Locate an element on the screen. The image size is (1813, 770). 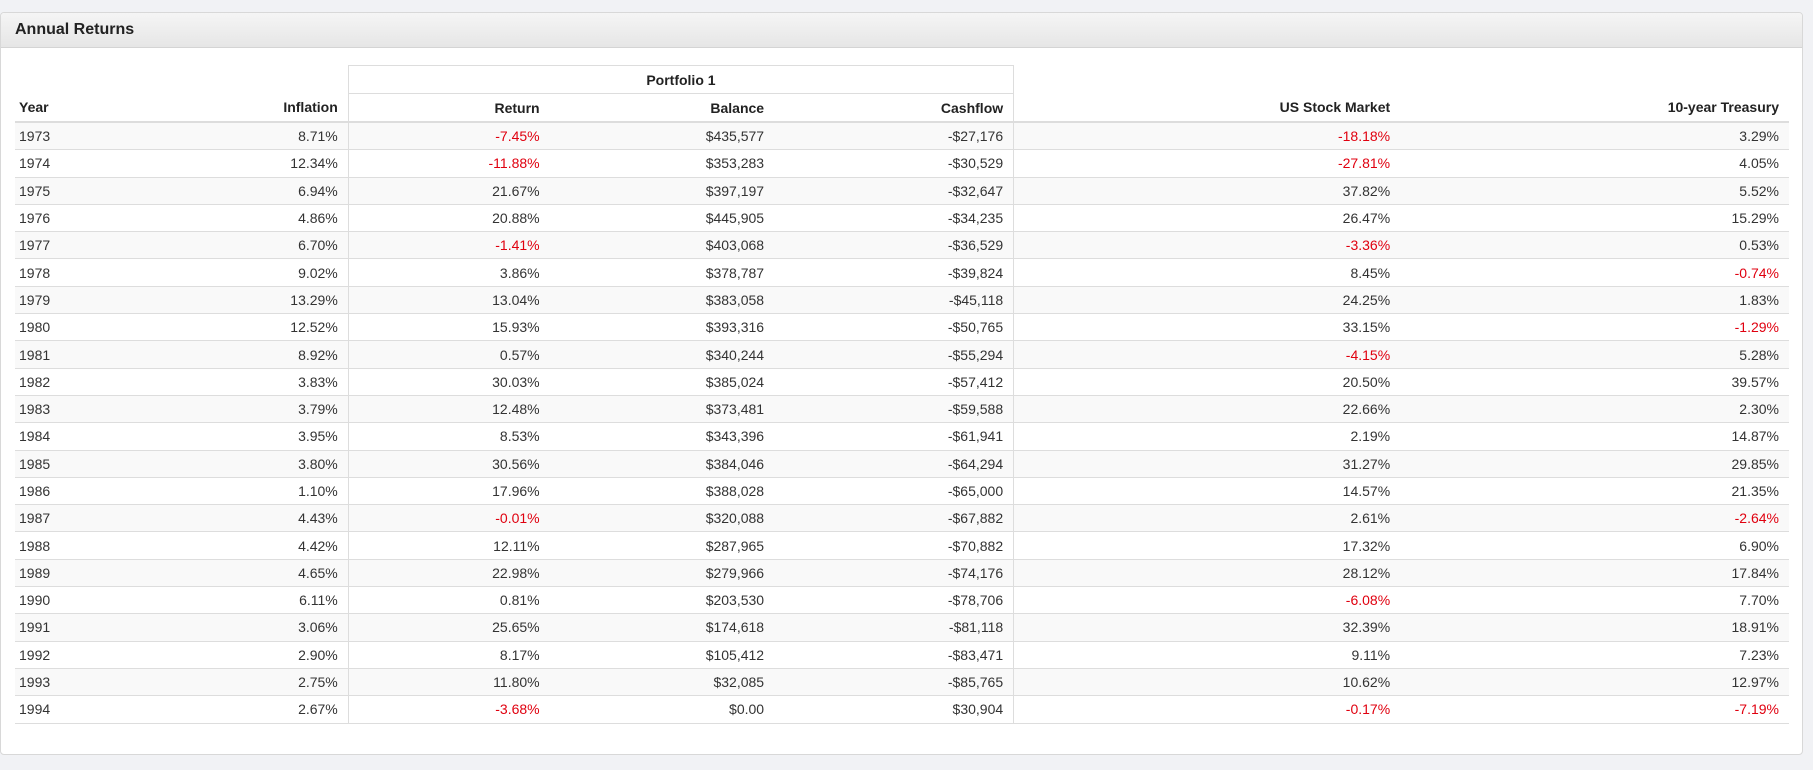
cell-balance: $435,577 is located at coordinates (662, 135).